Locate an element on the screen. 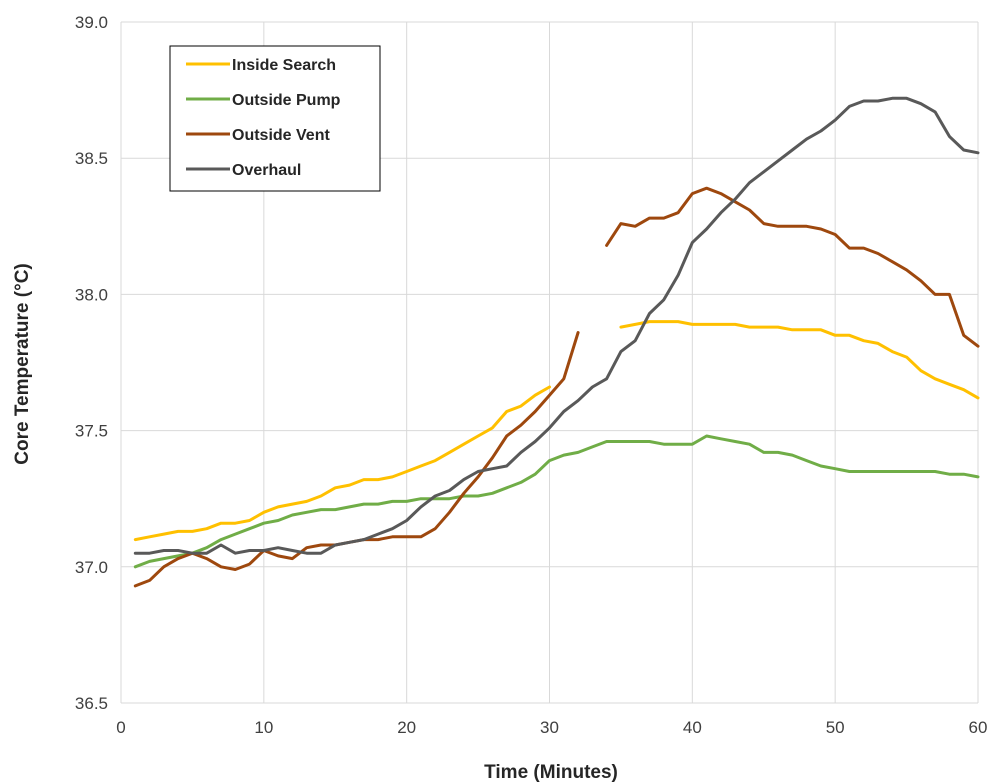  legend-label-outside-pump: Outside Pump is located at coordinates (286, 100).